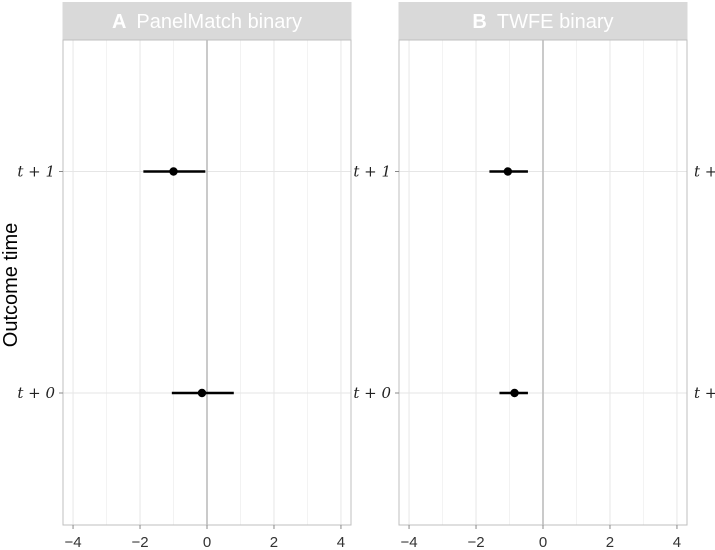 The height and width of the screenshot is (550, 715). Describe the element at coordinates (479, 22) in the screenshot. I see `panel-letter: B` at that location.